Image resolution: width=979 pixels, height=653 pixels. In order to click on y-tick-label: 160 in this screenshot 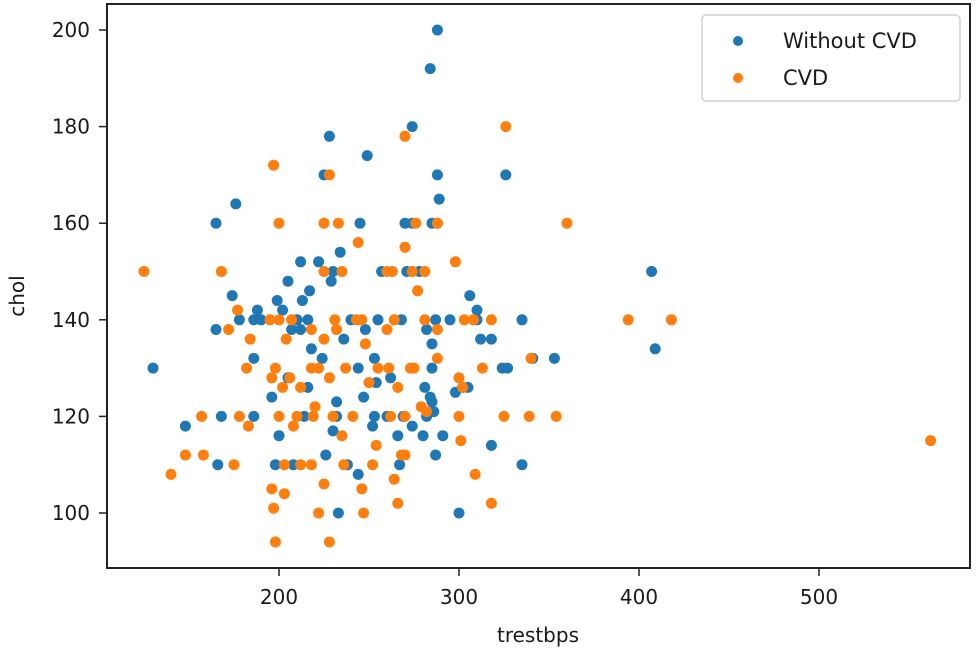, I will do `click(71, 223)`.